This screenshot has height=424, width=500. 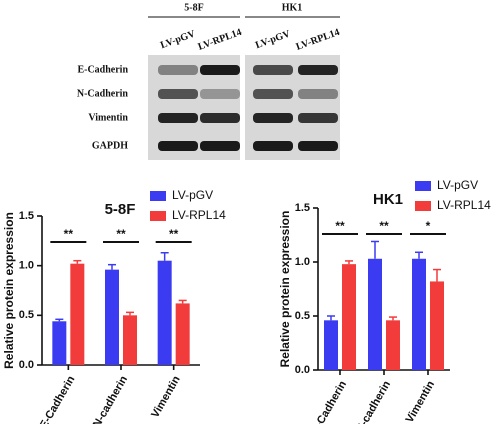 What do you see at coordinates (388, 199) in the screenshot?
I see `chart-title: HK1` at bounding box center [388, 199].